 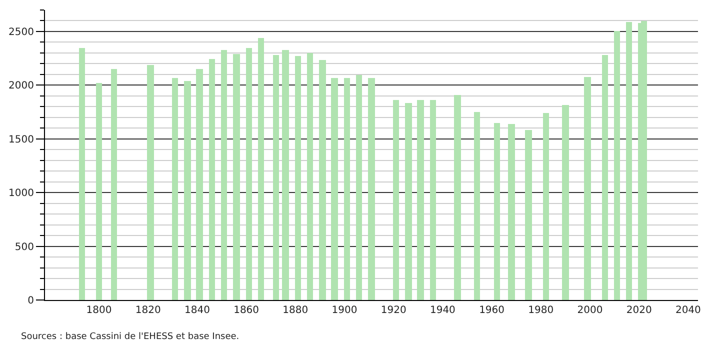 What do you see at coordinates (197, 310) in the screenshot?
I see `x-tick-label: 1840` at bounding box center [197, 310].